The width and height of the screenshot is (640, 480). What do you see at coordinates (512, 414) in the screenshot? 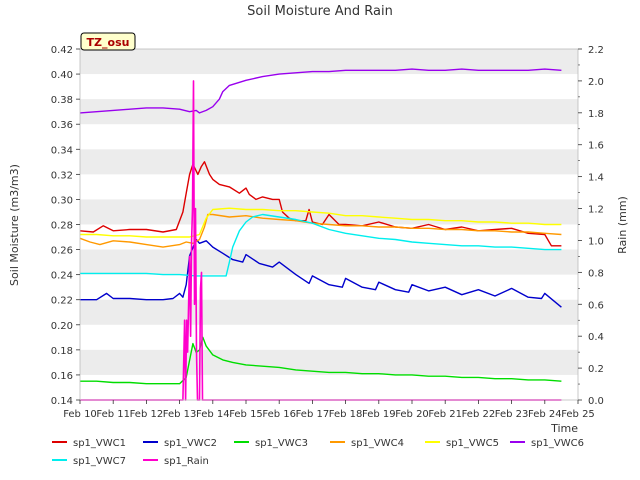
I see `x-tick-label: Feb 23` at bounding box center [512, 414].